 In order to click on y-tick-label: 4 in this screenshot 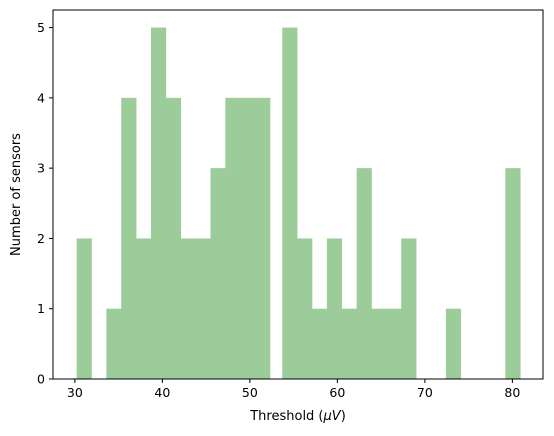, I will do `click(41, 97)`.